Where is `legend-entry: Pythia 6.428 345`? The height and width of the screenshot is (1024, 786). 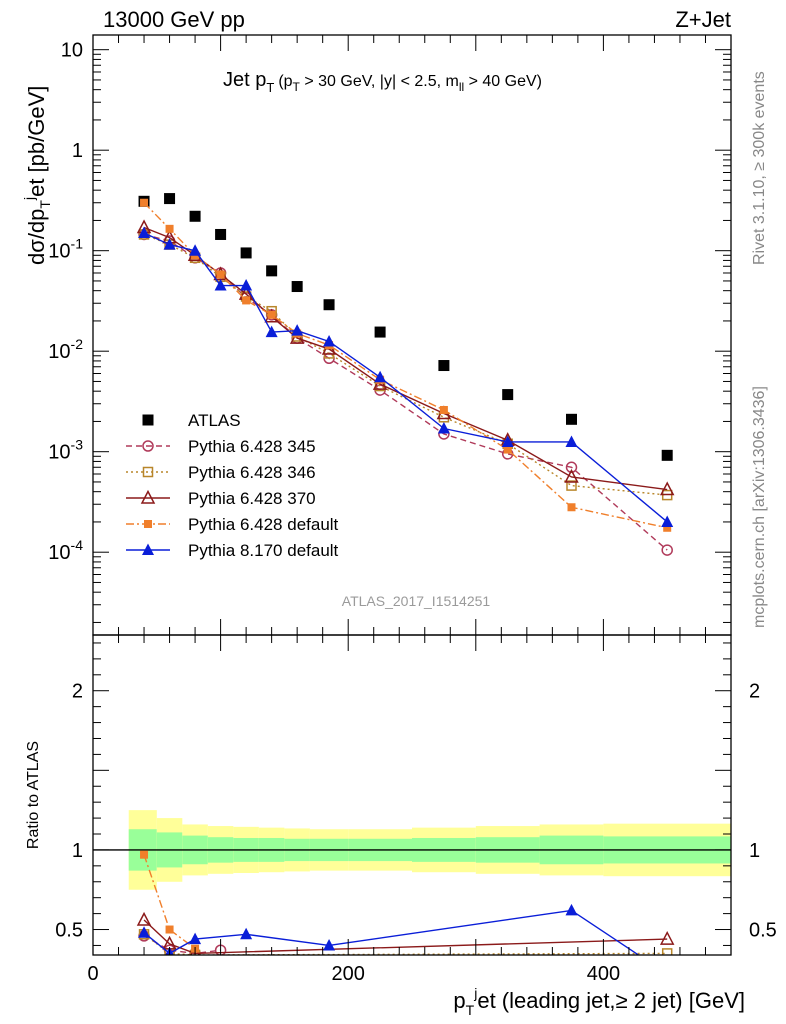 legend-entry: Pythia 6.428 345 is located at coordinates (221, 446).